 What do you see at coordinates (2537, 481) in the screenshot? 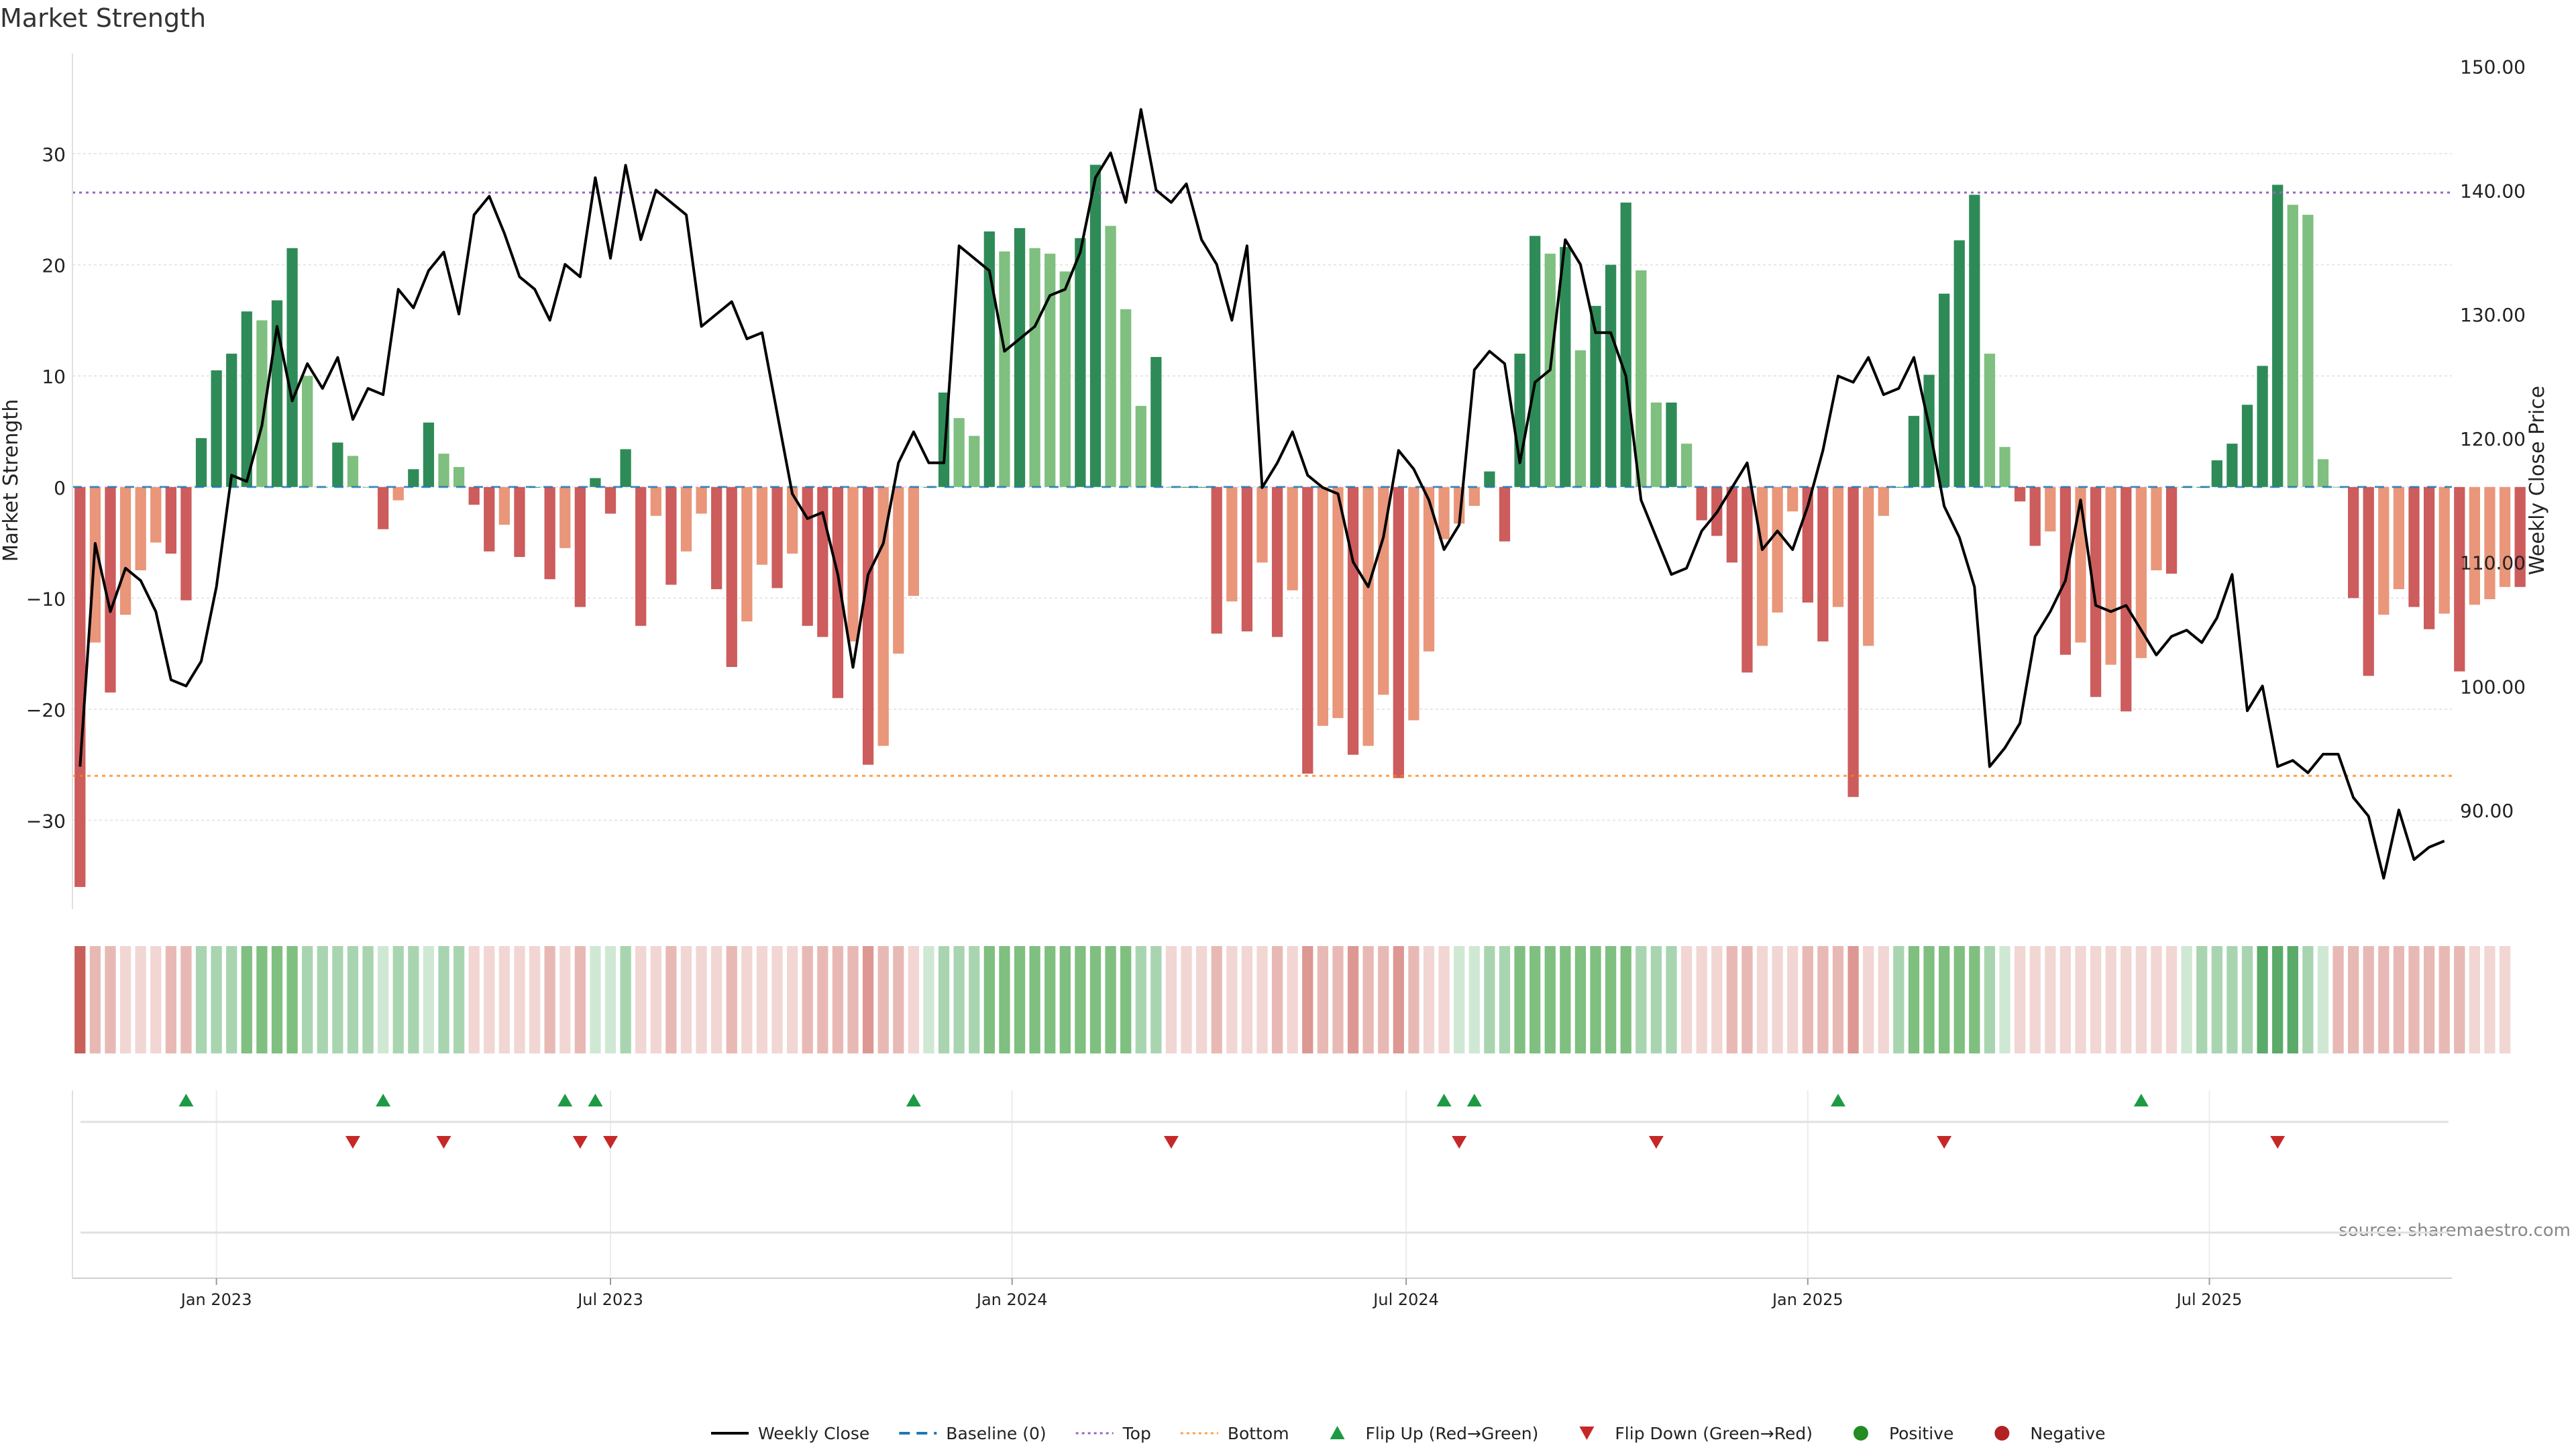
I see `y2-axis-label: Weekly Close Price` at bounding box center [2537, 481].